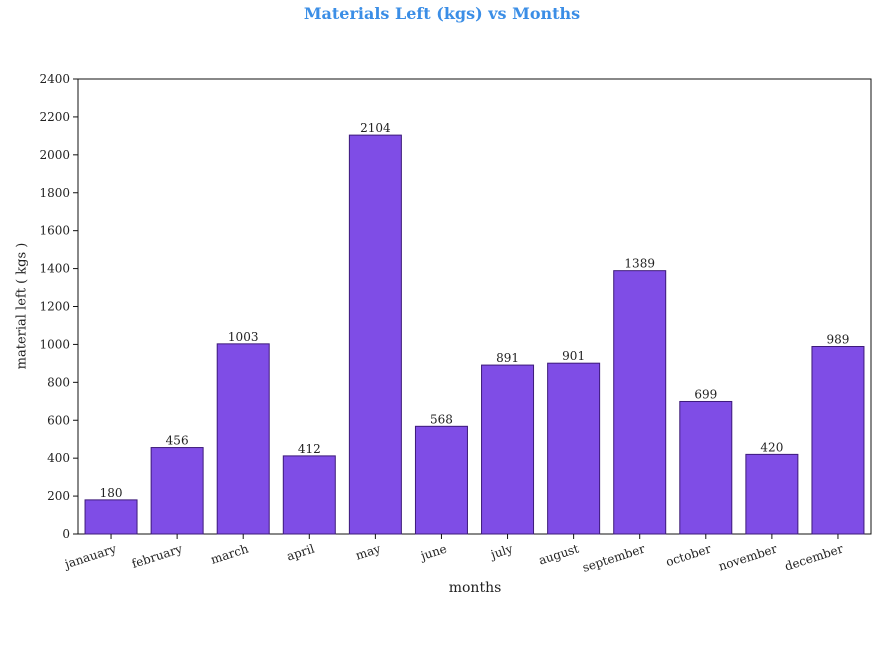 Image resolution: width=884 pixels, height=650 pixels. What do you see at coordinates (838, 340) in the screenshot?
I see `data-label: 989` at bounding box center [838, 340].